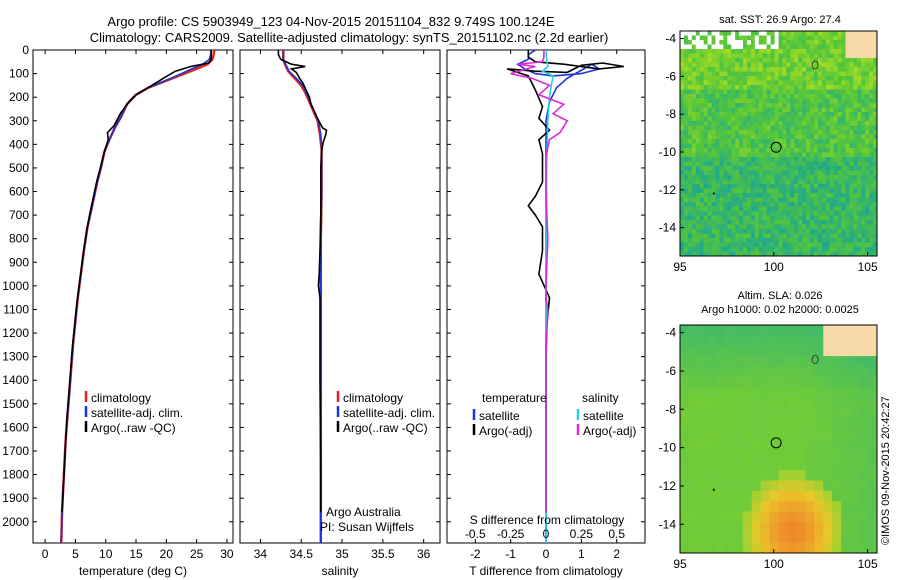  Describe the element at coordinates (670, 371) in the screenshot. I see `map-sla-ytick-label: -6` at that location.